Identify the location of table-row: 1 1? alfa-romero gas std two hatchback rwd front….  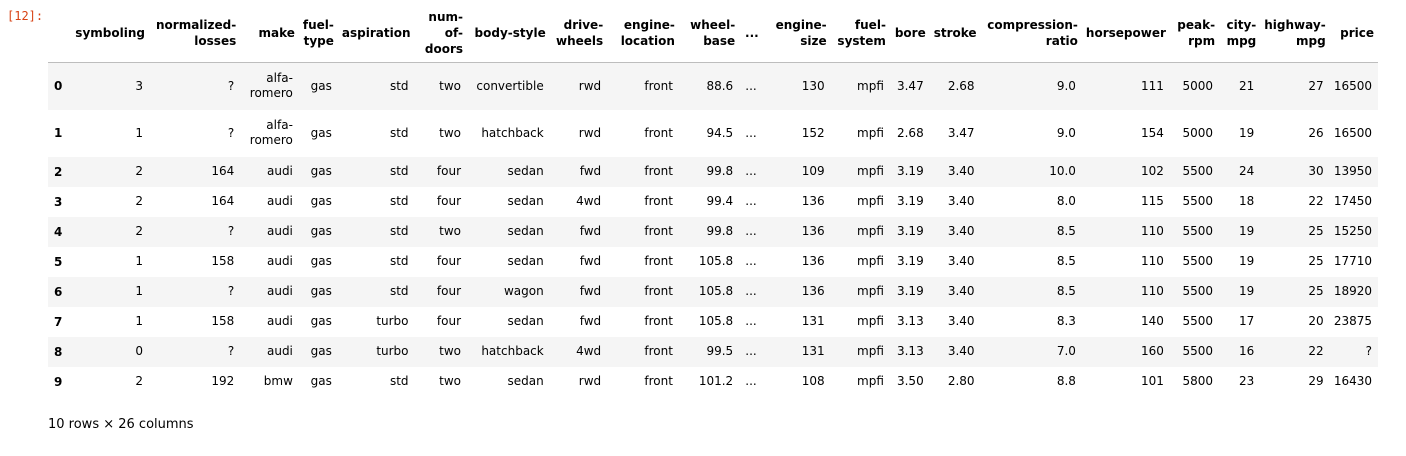
(713, 133).